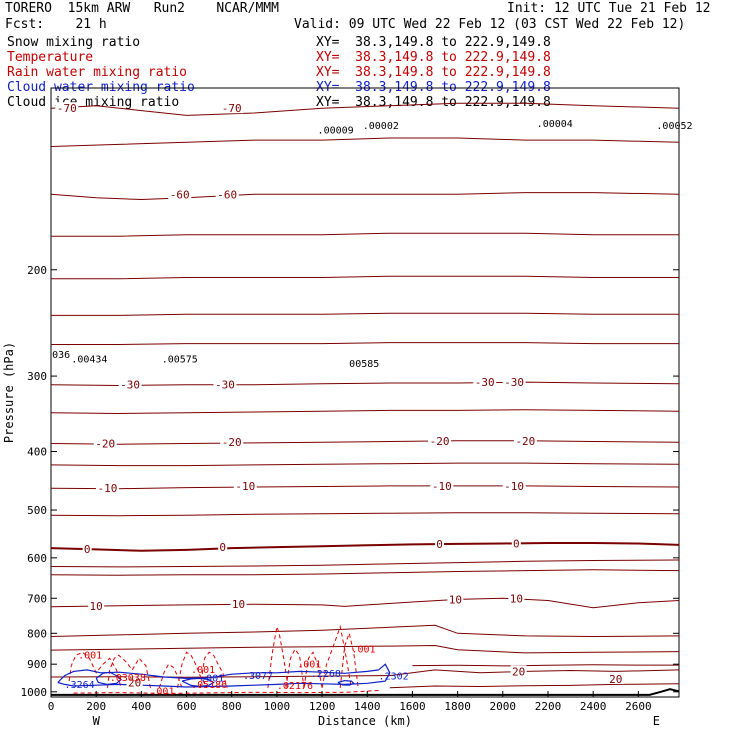  What do you see at coordinates (365, 384) in the screenshot?
I see `isotherm--30` at bounding box center [365, 384].